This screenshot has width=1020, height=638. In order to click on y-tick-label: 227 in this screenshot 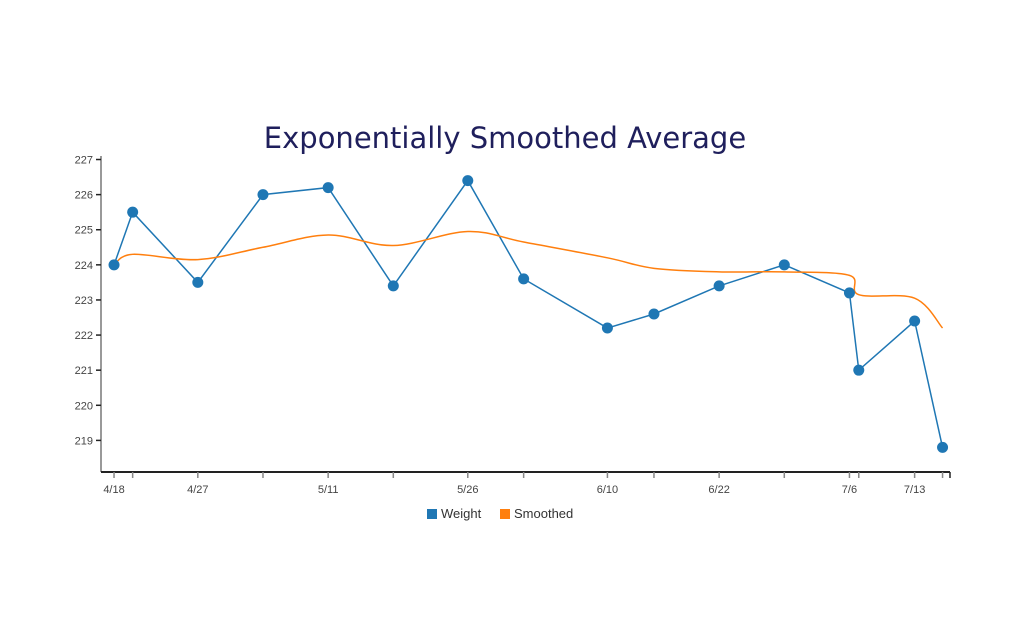, I will do `click(84, 161)`.